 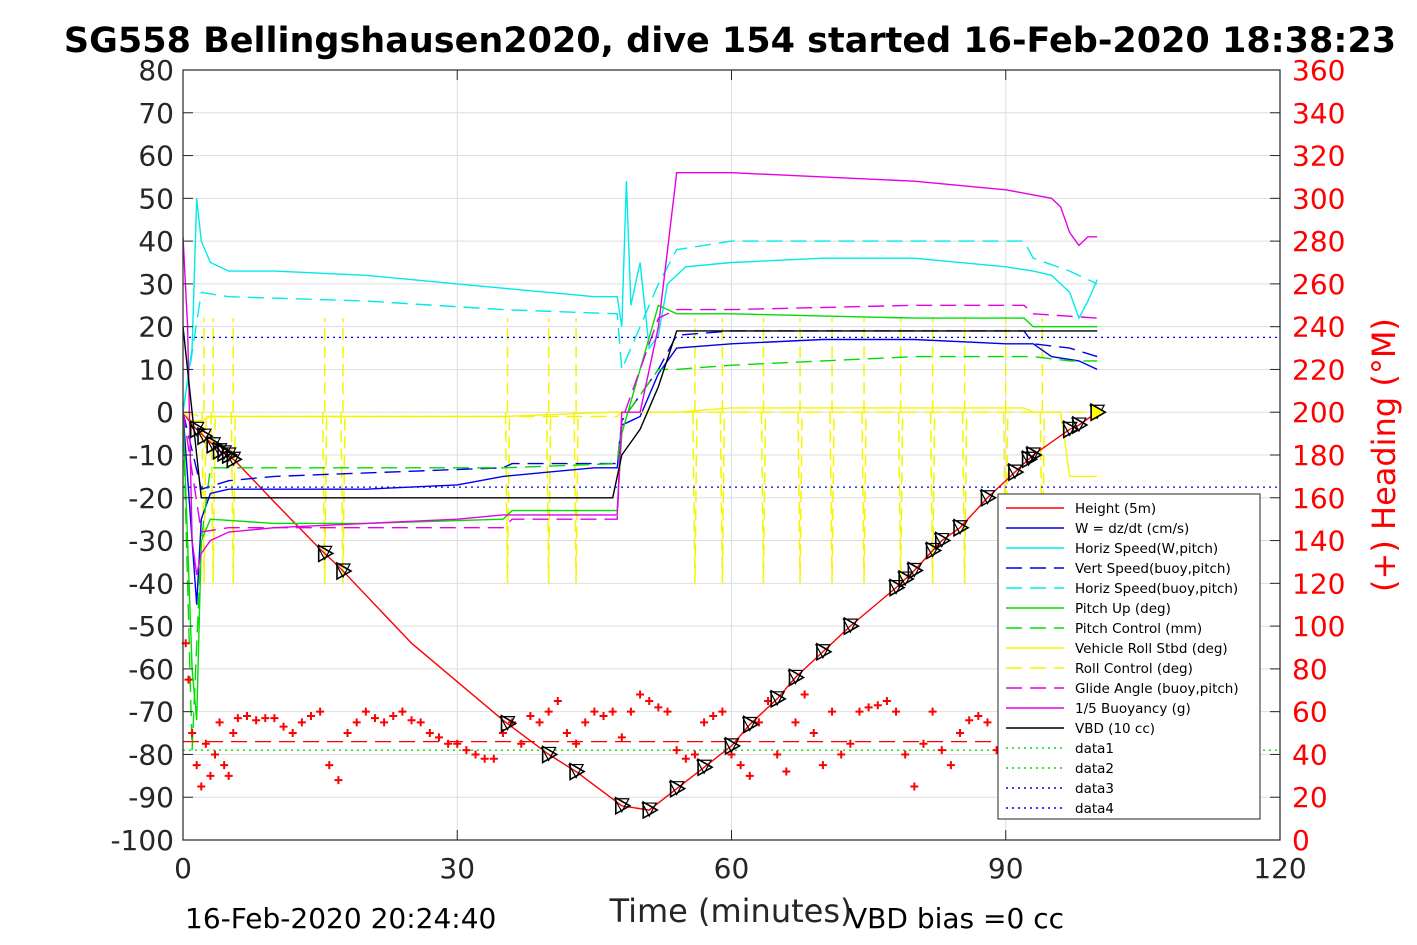 I want to click on y-tick-label: -40, so click(x=151, y=583).